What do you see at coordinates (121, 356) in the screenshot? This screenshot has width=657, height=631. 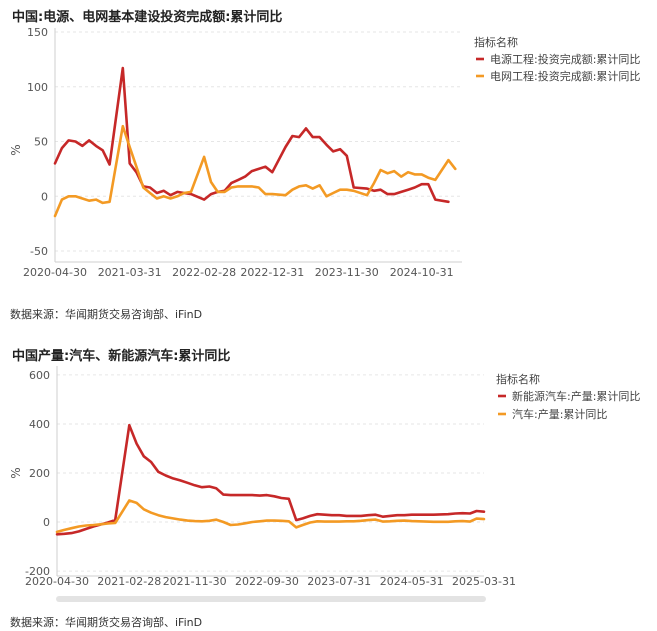 I see `chart-title: 中国产量:汽车、新能源汽车:累计同比` at bounding box center [121, 356].